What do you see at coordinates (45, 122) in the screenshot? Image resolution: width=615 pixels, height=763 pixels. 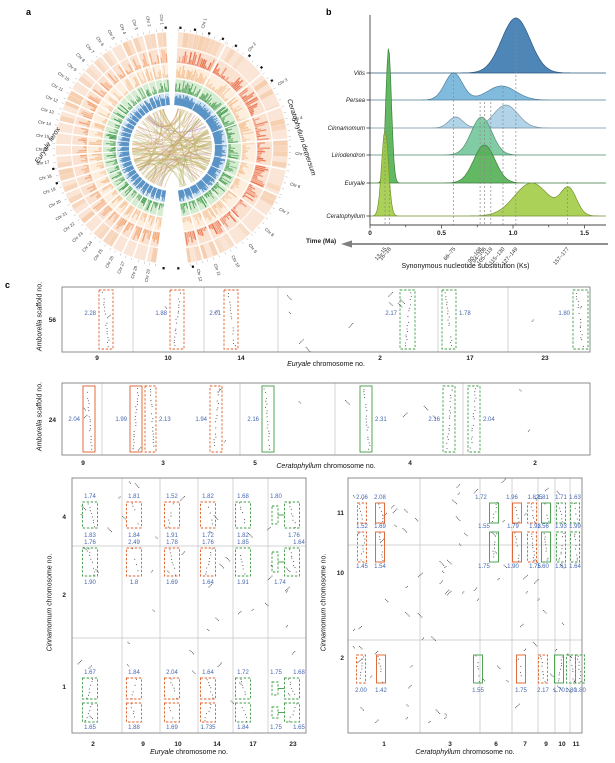 I see `chr-label: Chr 14` at bounding box center [45, 122].